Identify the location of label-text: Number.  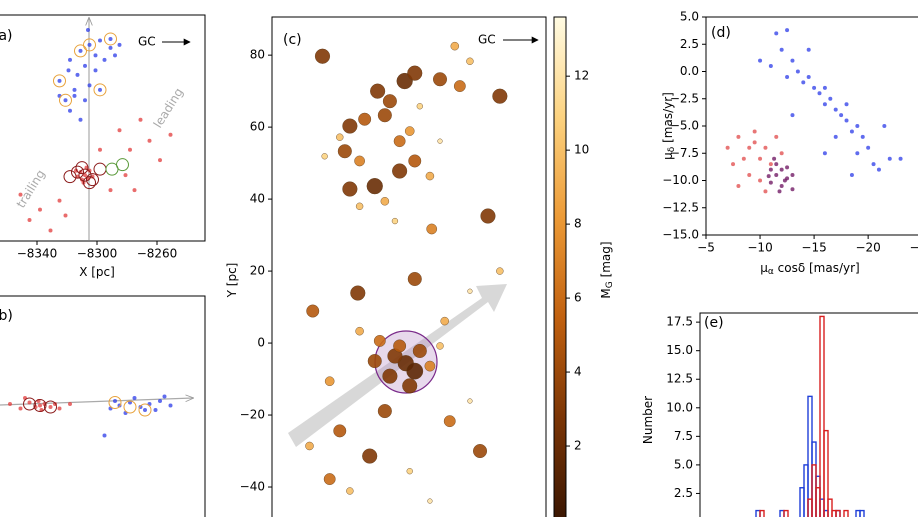
(648, 420).